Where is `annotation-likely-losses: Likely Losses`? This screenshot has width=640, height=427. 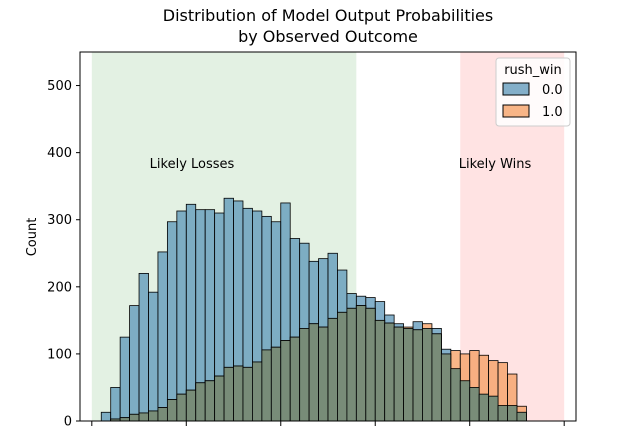
annotation-likely-losses: Likely Losses is located at coordinates (192, 164).